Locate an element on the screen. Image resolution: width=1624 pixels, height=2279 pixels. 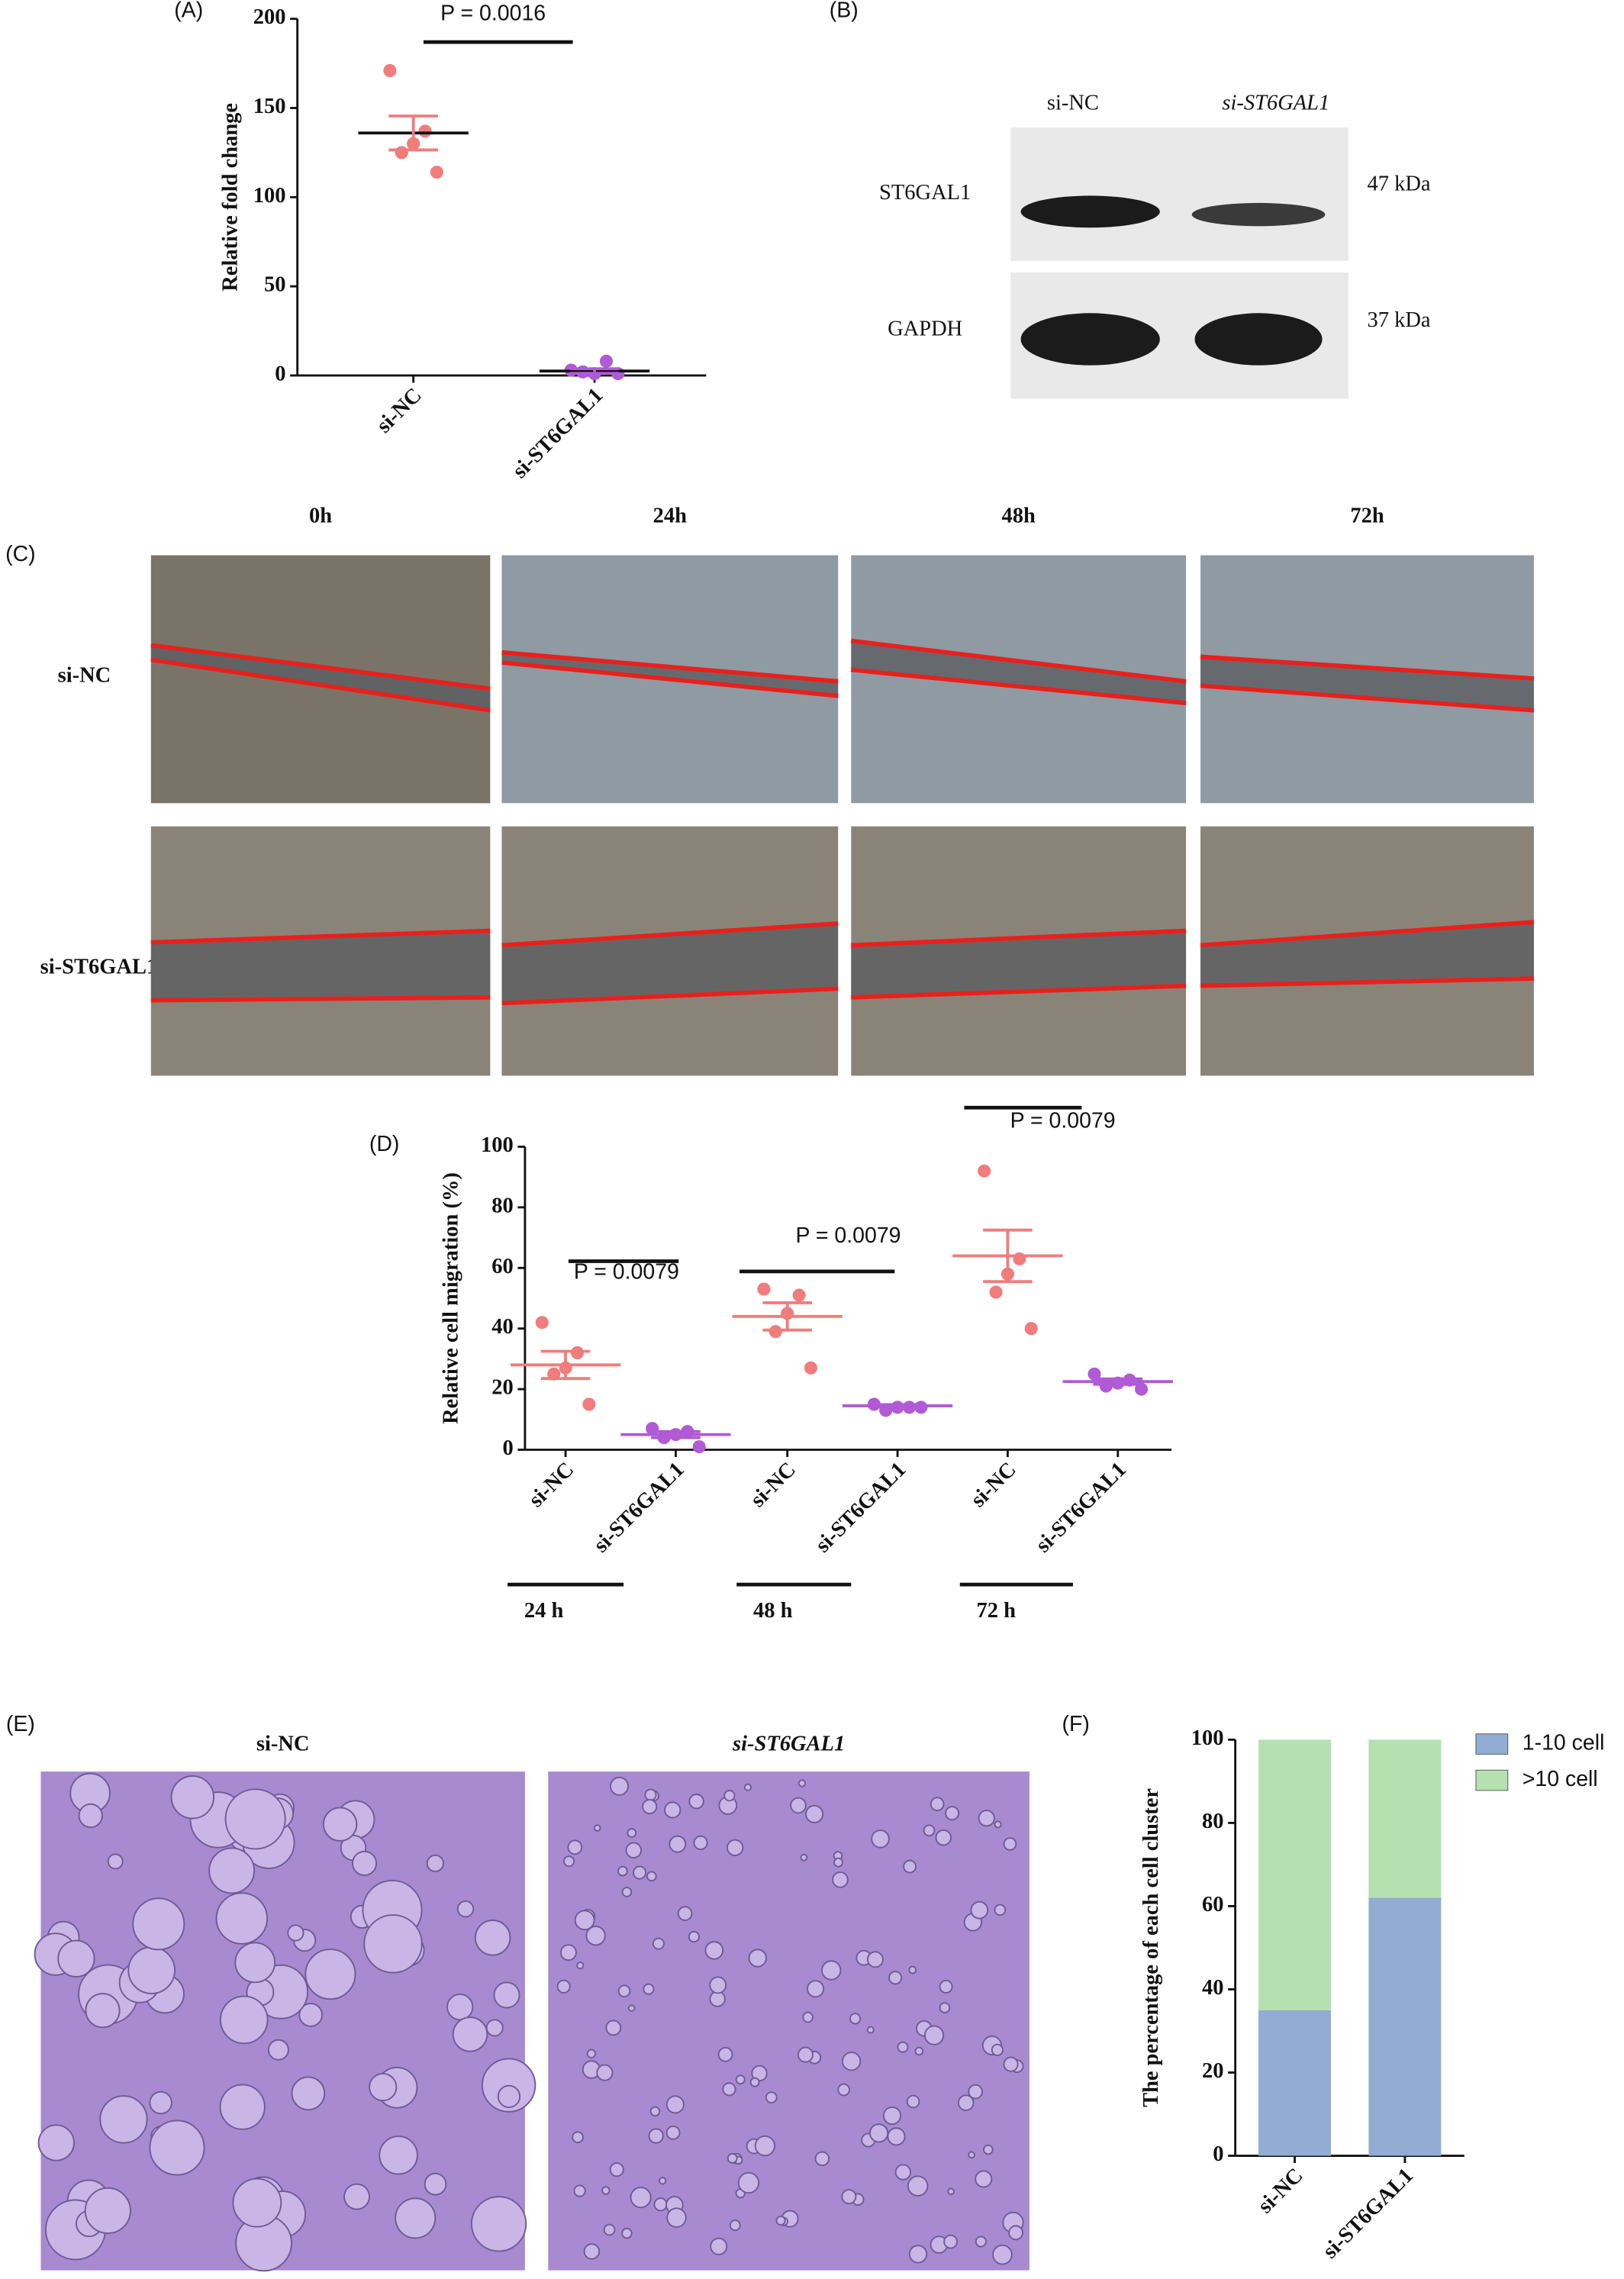
y-tick-label: 100 is located at coordinates (1207, 1738).